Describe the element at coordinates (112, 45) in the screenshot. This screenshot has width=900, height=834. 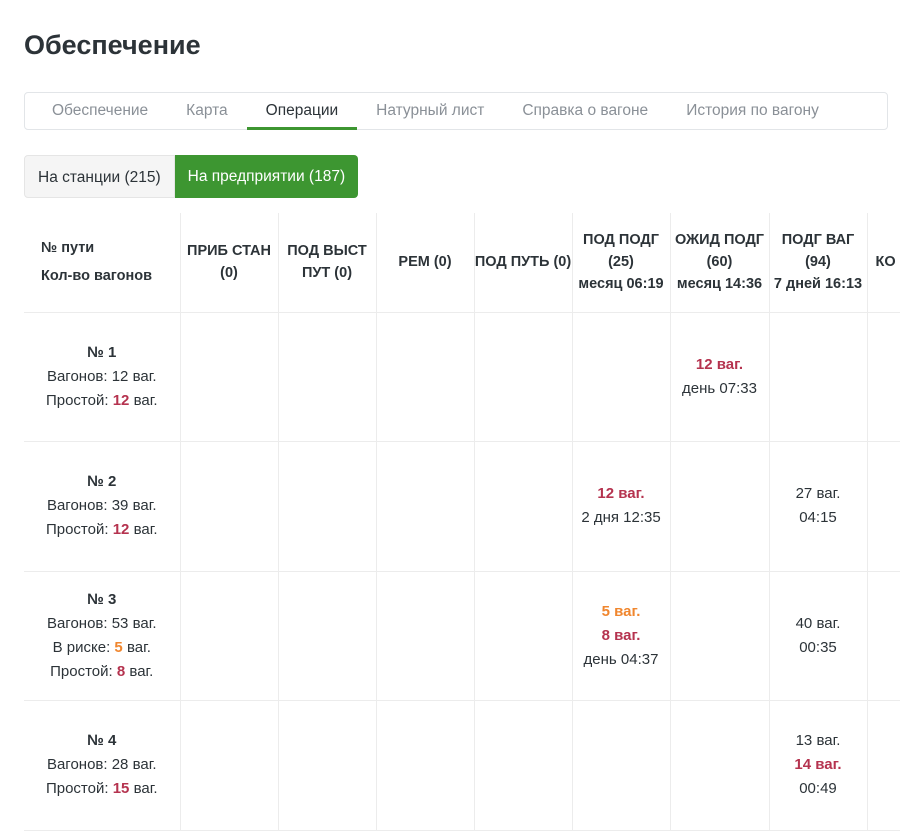
I see `page-title: Обеспечение` at that location.